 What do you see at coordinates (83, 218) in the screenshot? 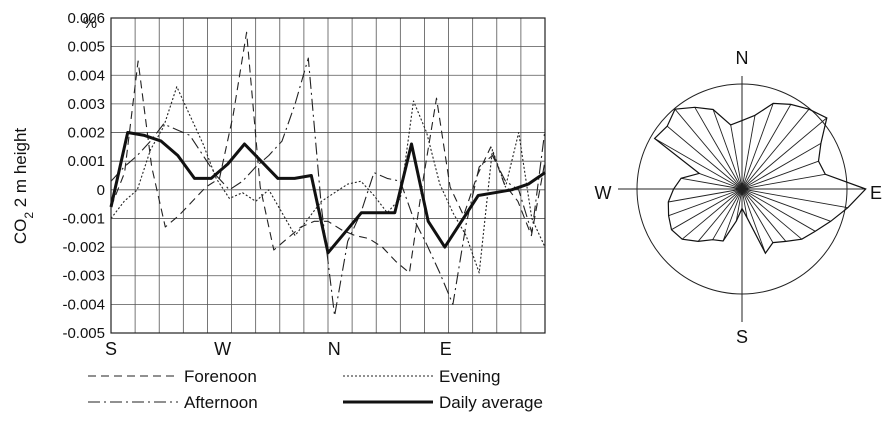
I see `y-tick-label: -0.001` at bounding box center [83, 218].